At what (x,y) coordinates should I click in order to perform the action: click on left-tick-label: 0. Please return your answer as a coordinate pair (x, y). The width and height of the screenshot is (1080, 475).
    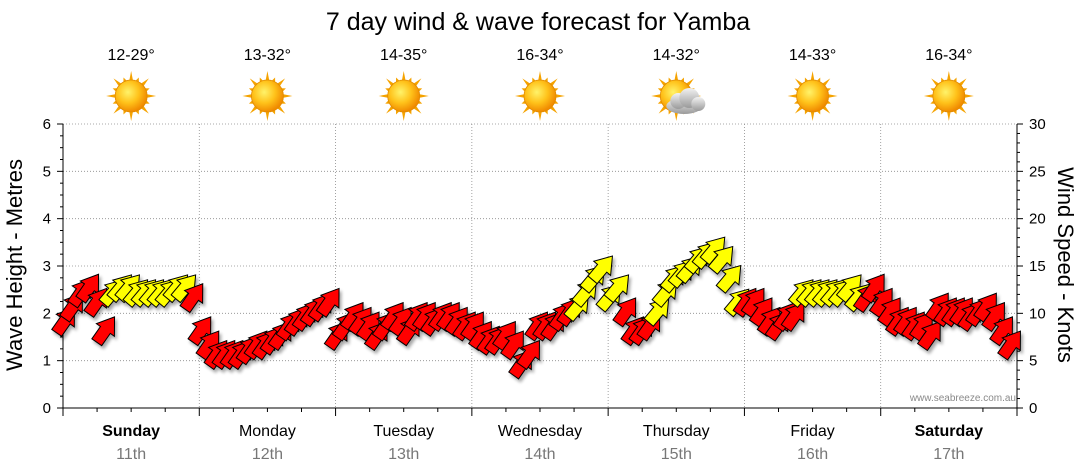
    Looking at the image, I should click on (47, 408).